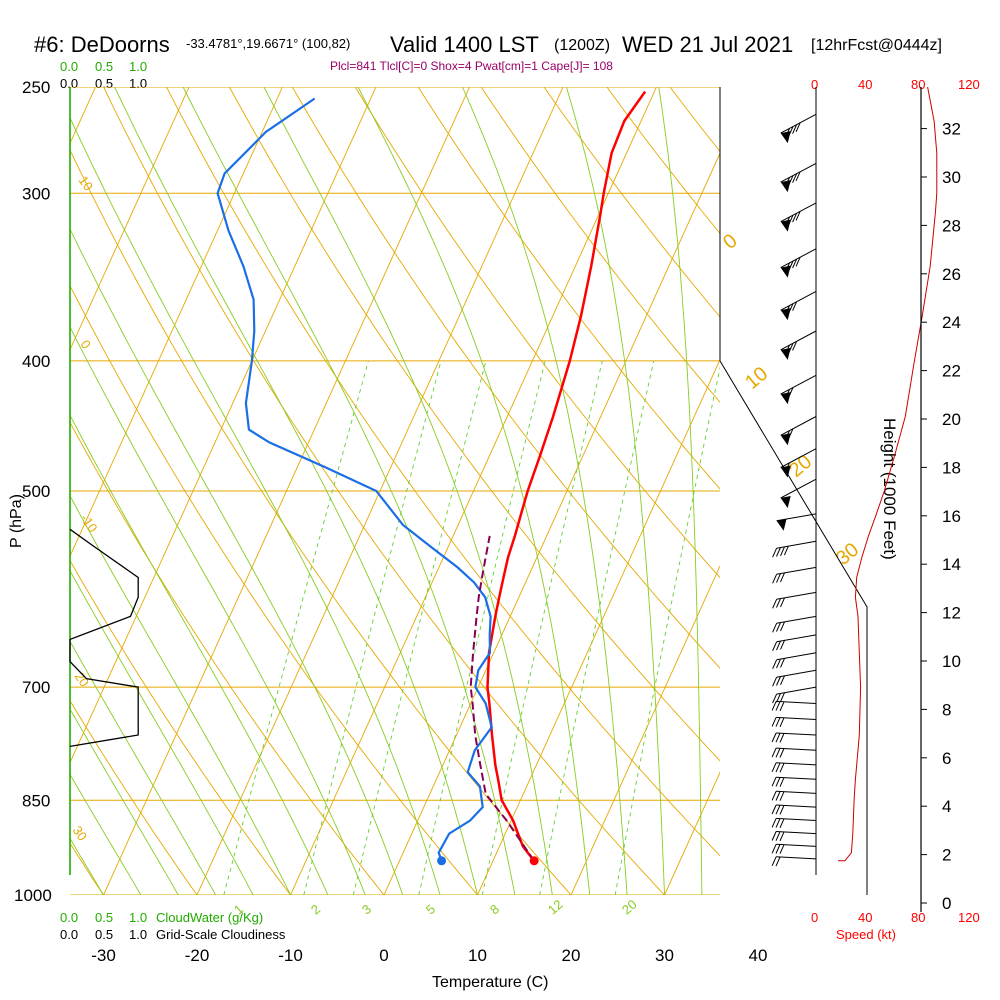 This screenshot has width=1000, height=1000. I want to click on pressure-tick-label: 500, so click(36, 491).